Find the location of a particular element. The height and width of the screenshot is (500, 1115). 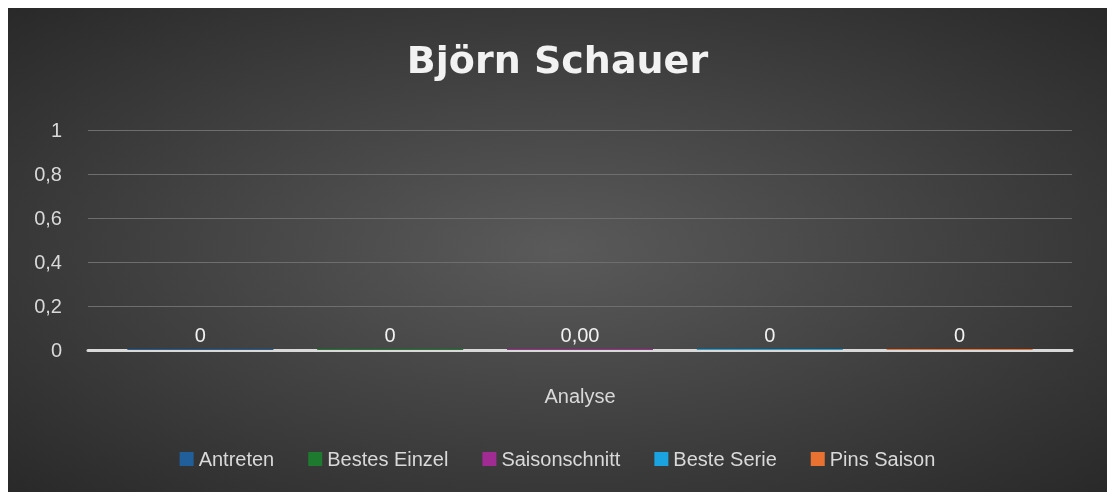

y-tick-label: 0 is located at coordinates (56, 350).